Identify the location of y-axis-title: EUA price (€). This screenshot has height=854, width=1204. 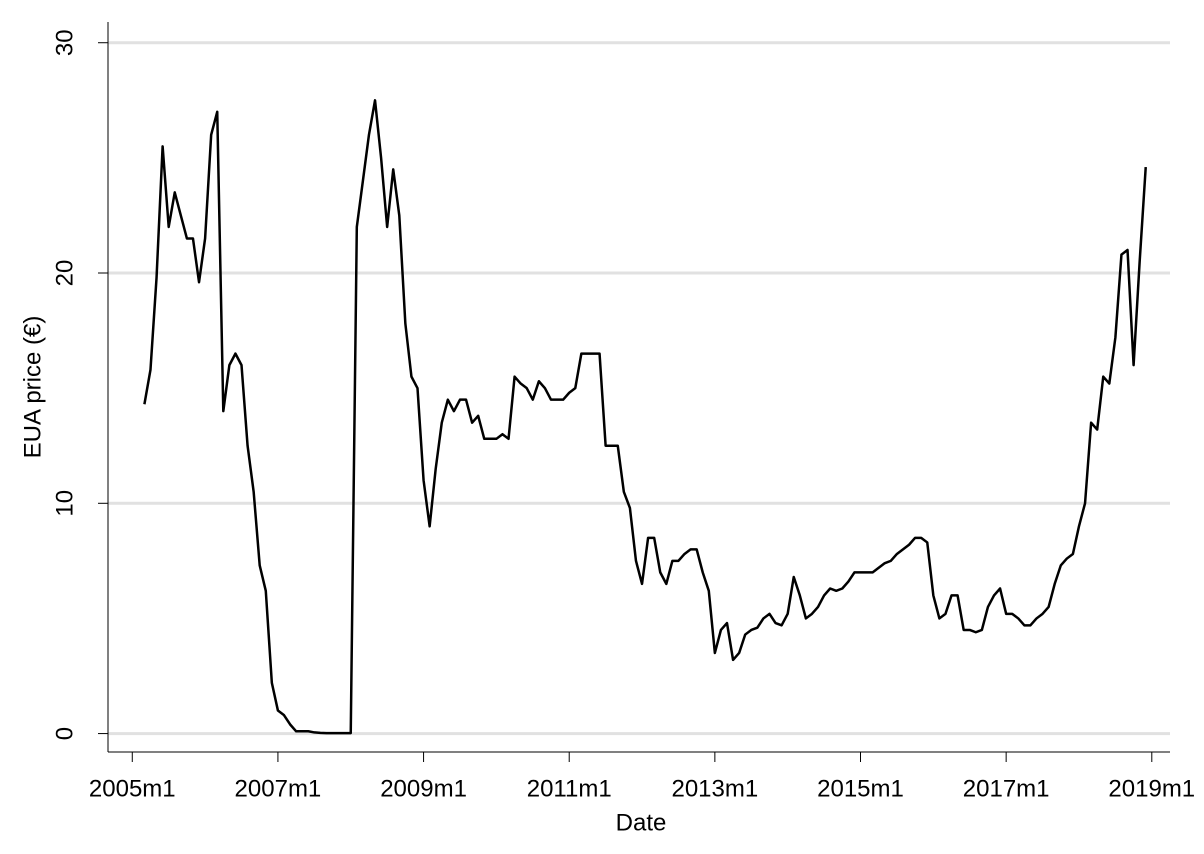
(32, 387).